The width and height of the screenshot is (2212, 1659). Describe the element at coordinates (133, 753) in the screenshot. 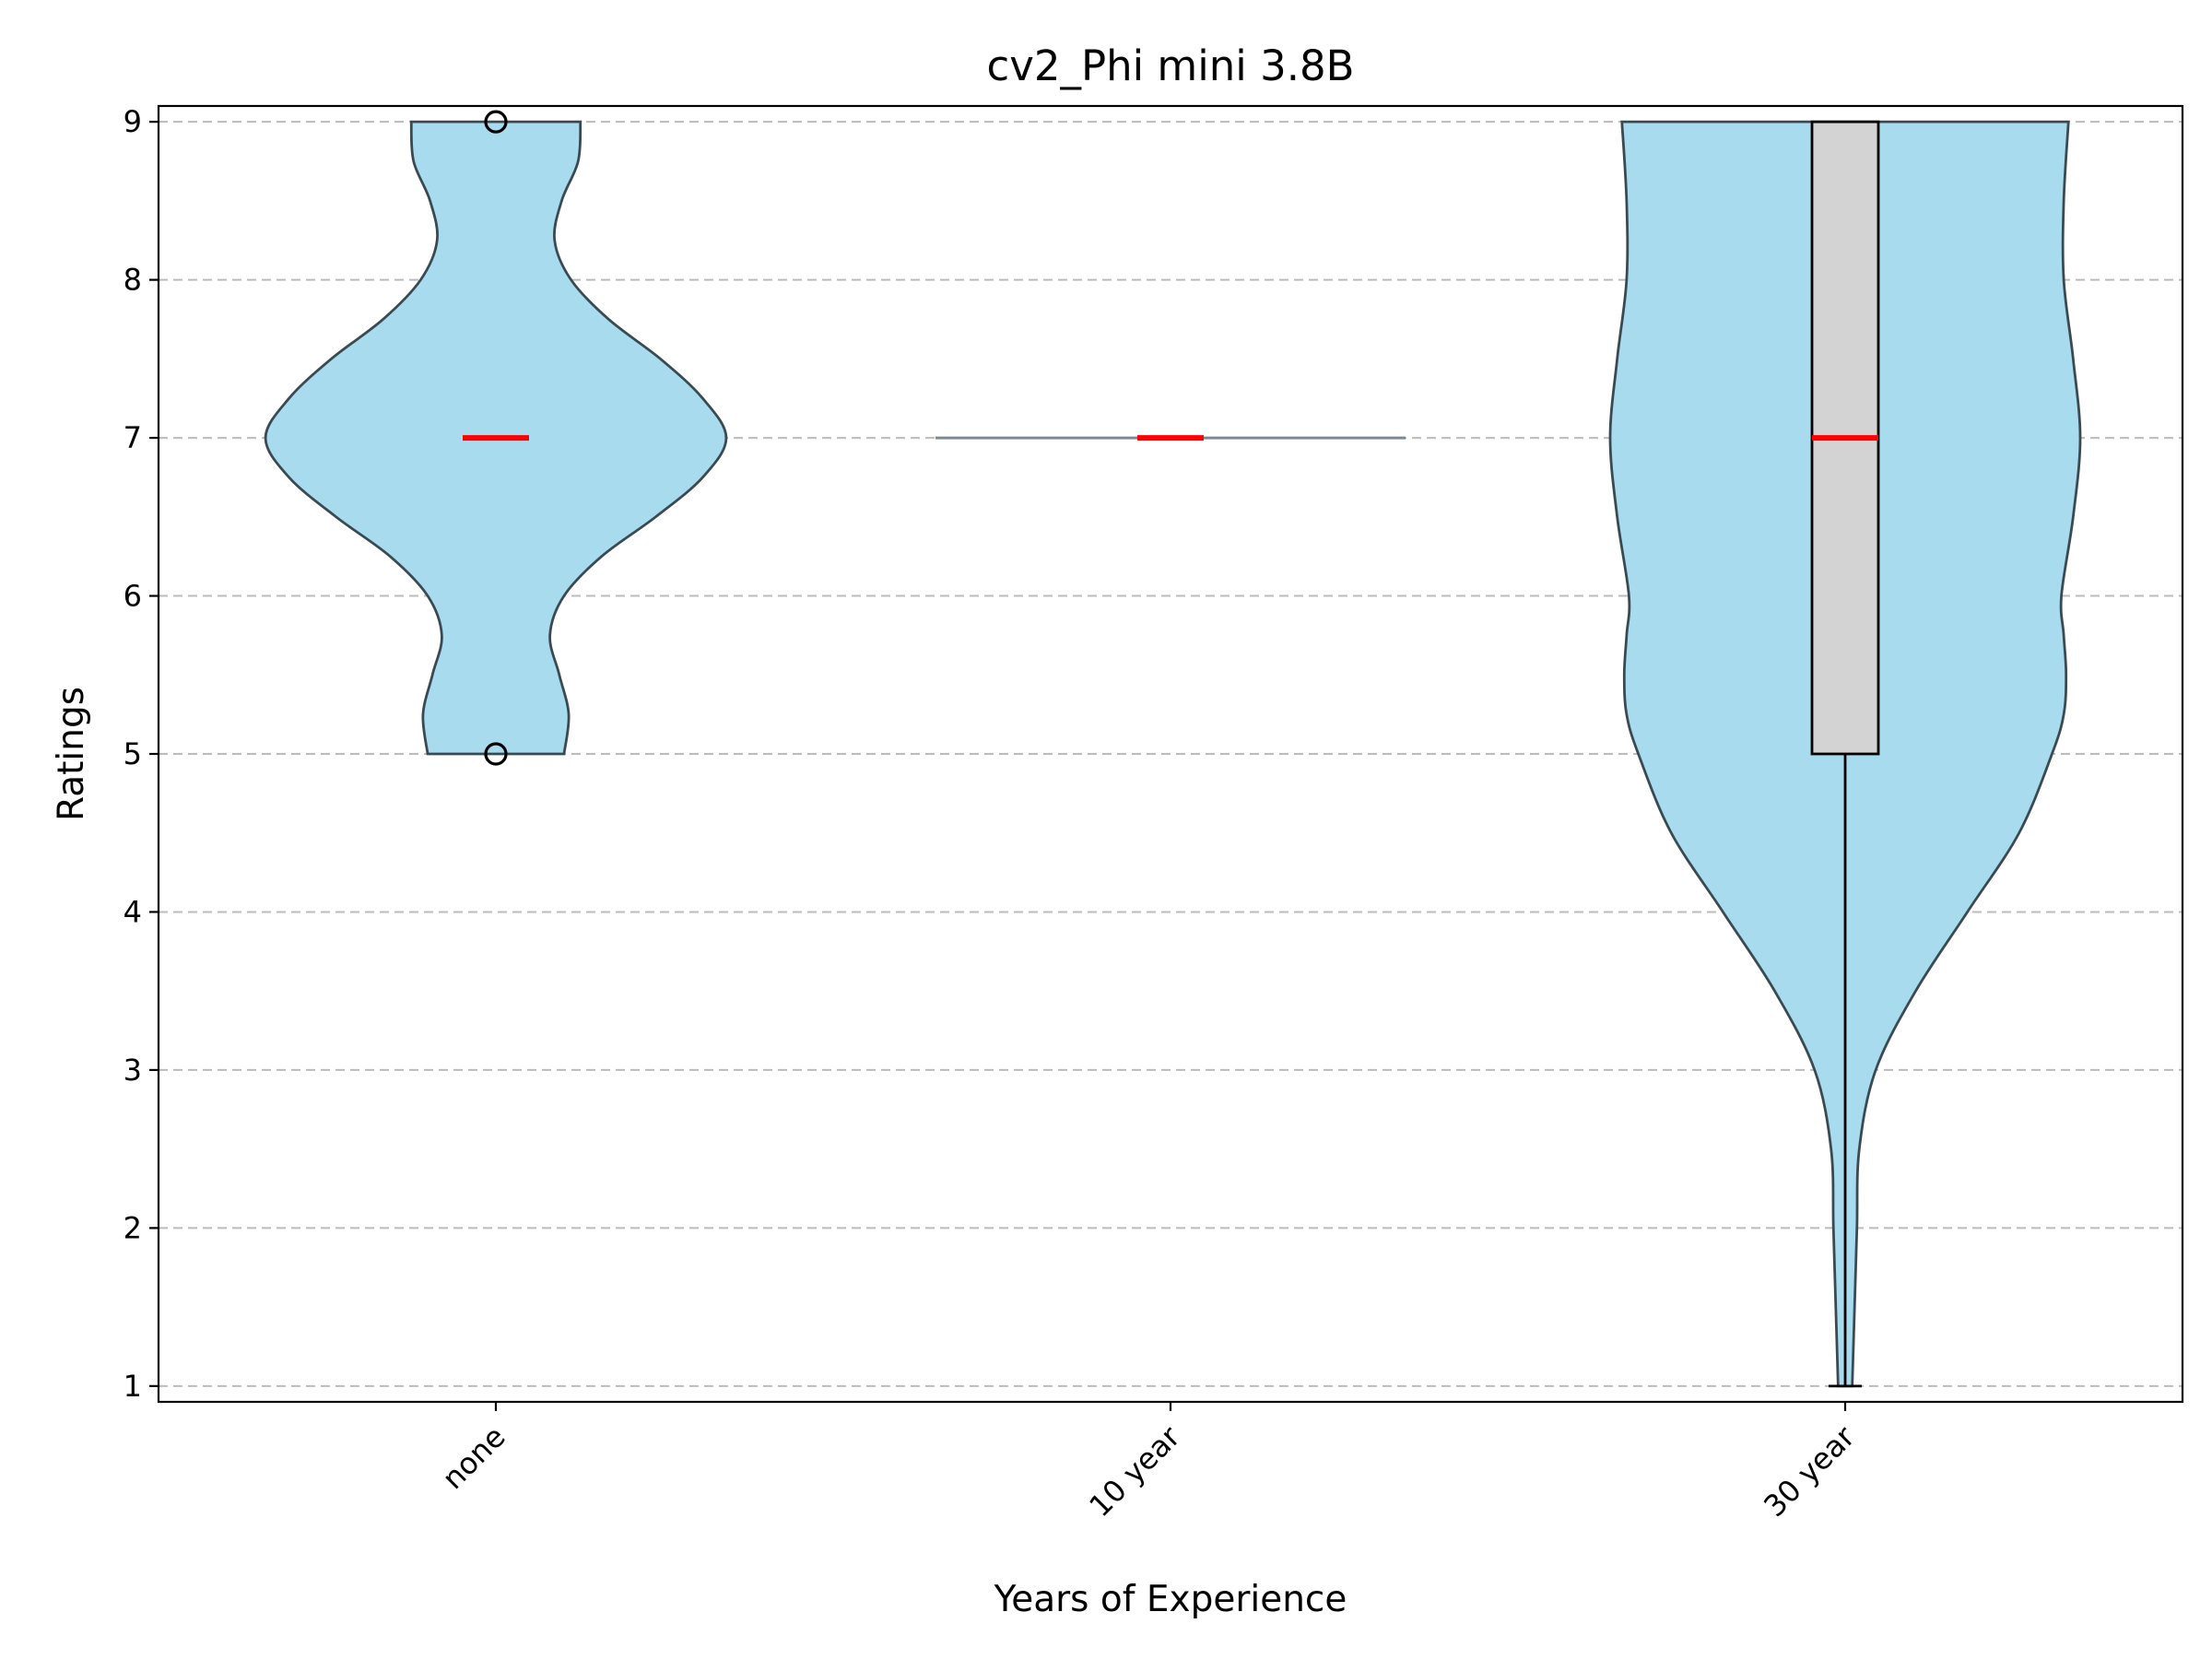

I see `y-tick-label: 5` at that location.